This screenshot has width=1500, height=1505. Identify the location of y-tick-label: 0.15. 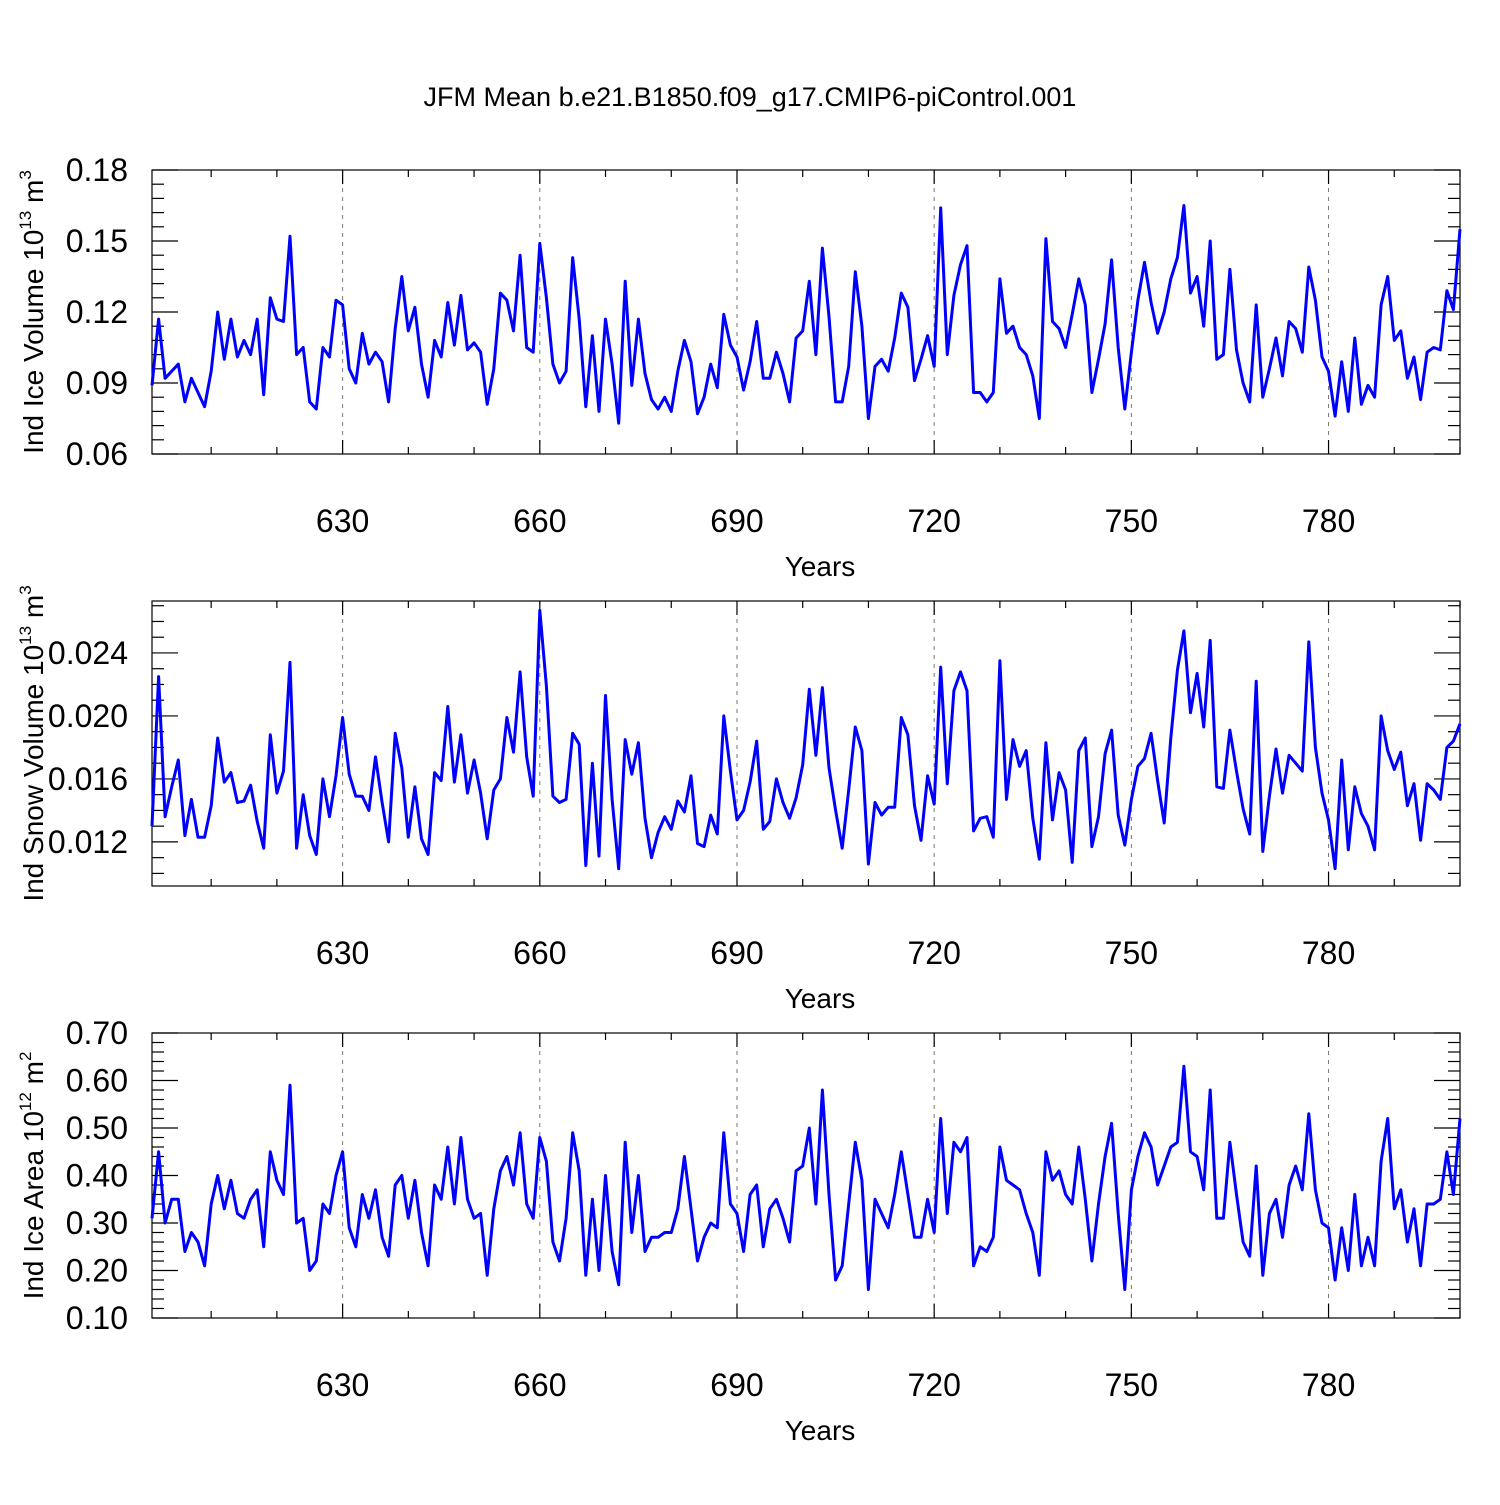
(97, 241).